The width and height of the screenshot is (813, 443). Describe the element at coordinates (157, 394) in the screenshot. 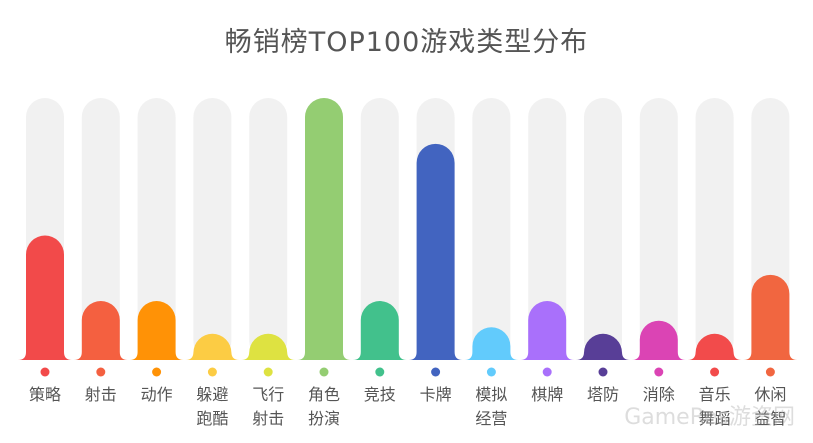

I see `tick-label: 动作` at that location.